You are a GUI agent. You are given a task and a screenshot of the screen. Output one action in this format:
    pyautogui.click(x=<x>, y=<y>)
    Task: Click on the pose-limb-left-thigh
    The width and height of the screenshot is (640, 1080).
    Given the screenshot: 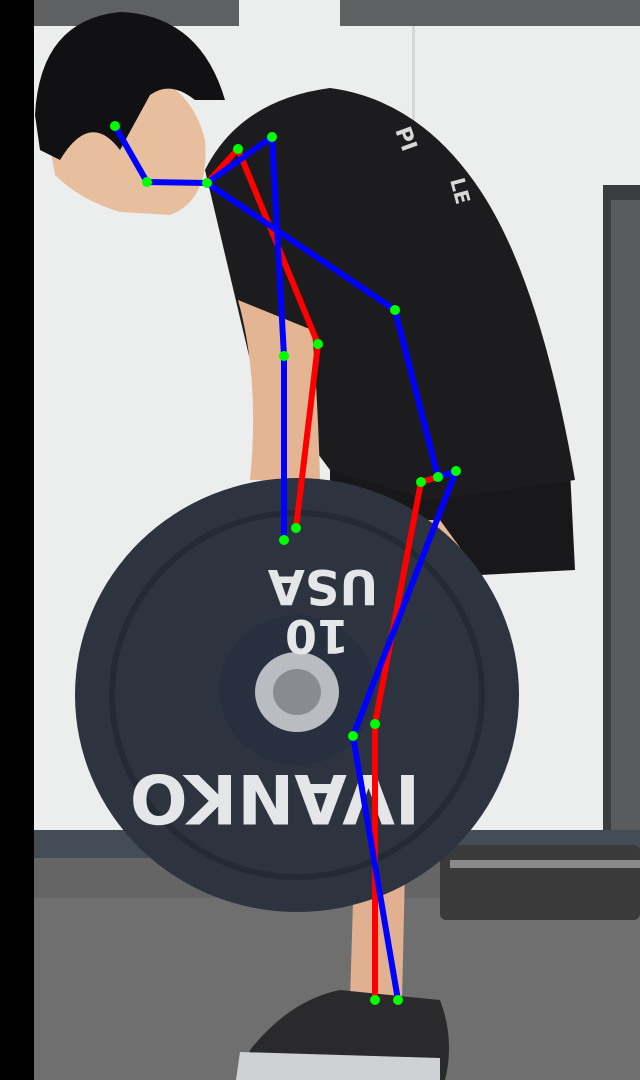 What is the action you would take?
    pyautogui.click(x=398, y=603)
    